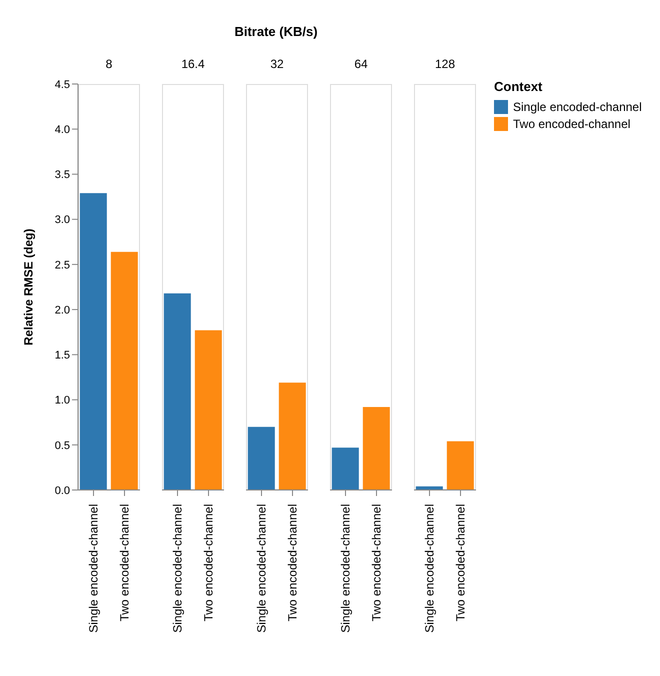 This screenshot has width=660, height=676. Describe the element at coordinates (571, 124) in the screenshot. I see `legend-label: Two encoded-channel` at that location.